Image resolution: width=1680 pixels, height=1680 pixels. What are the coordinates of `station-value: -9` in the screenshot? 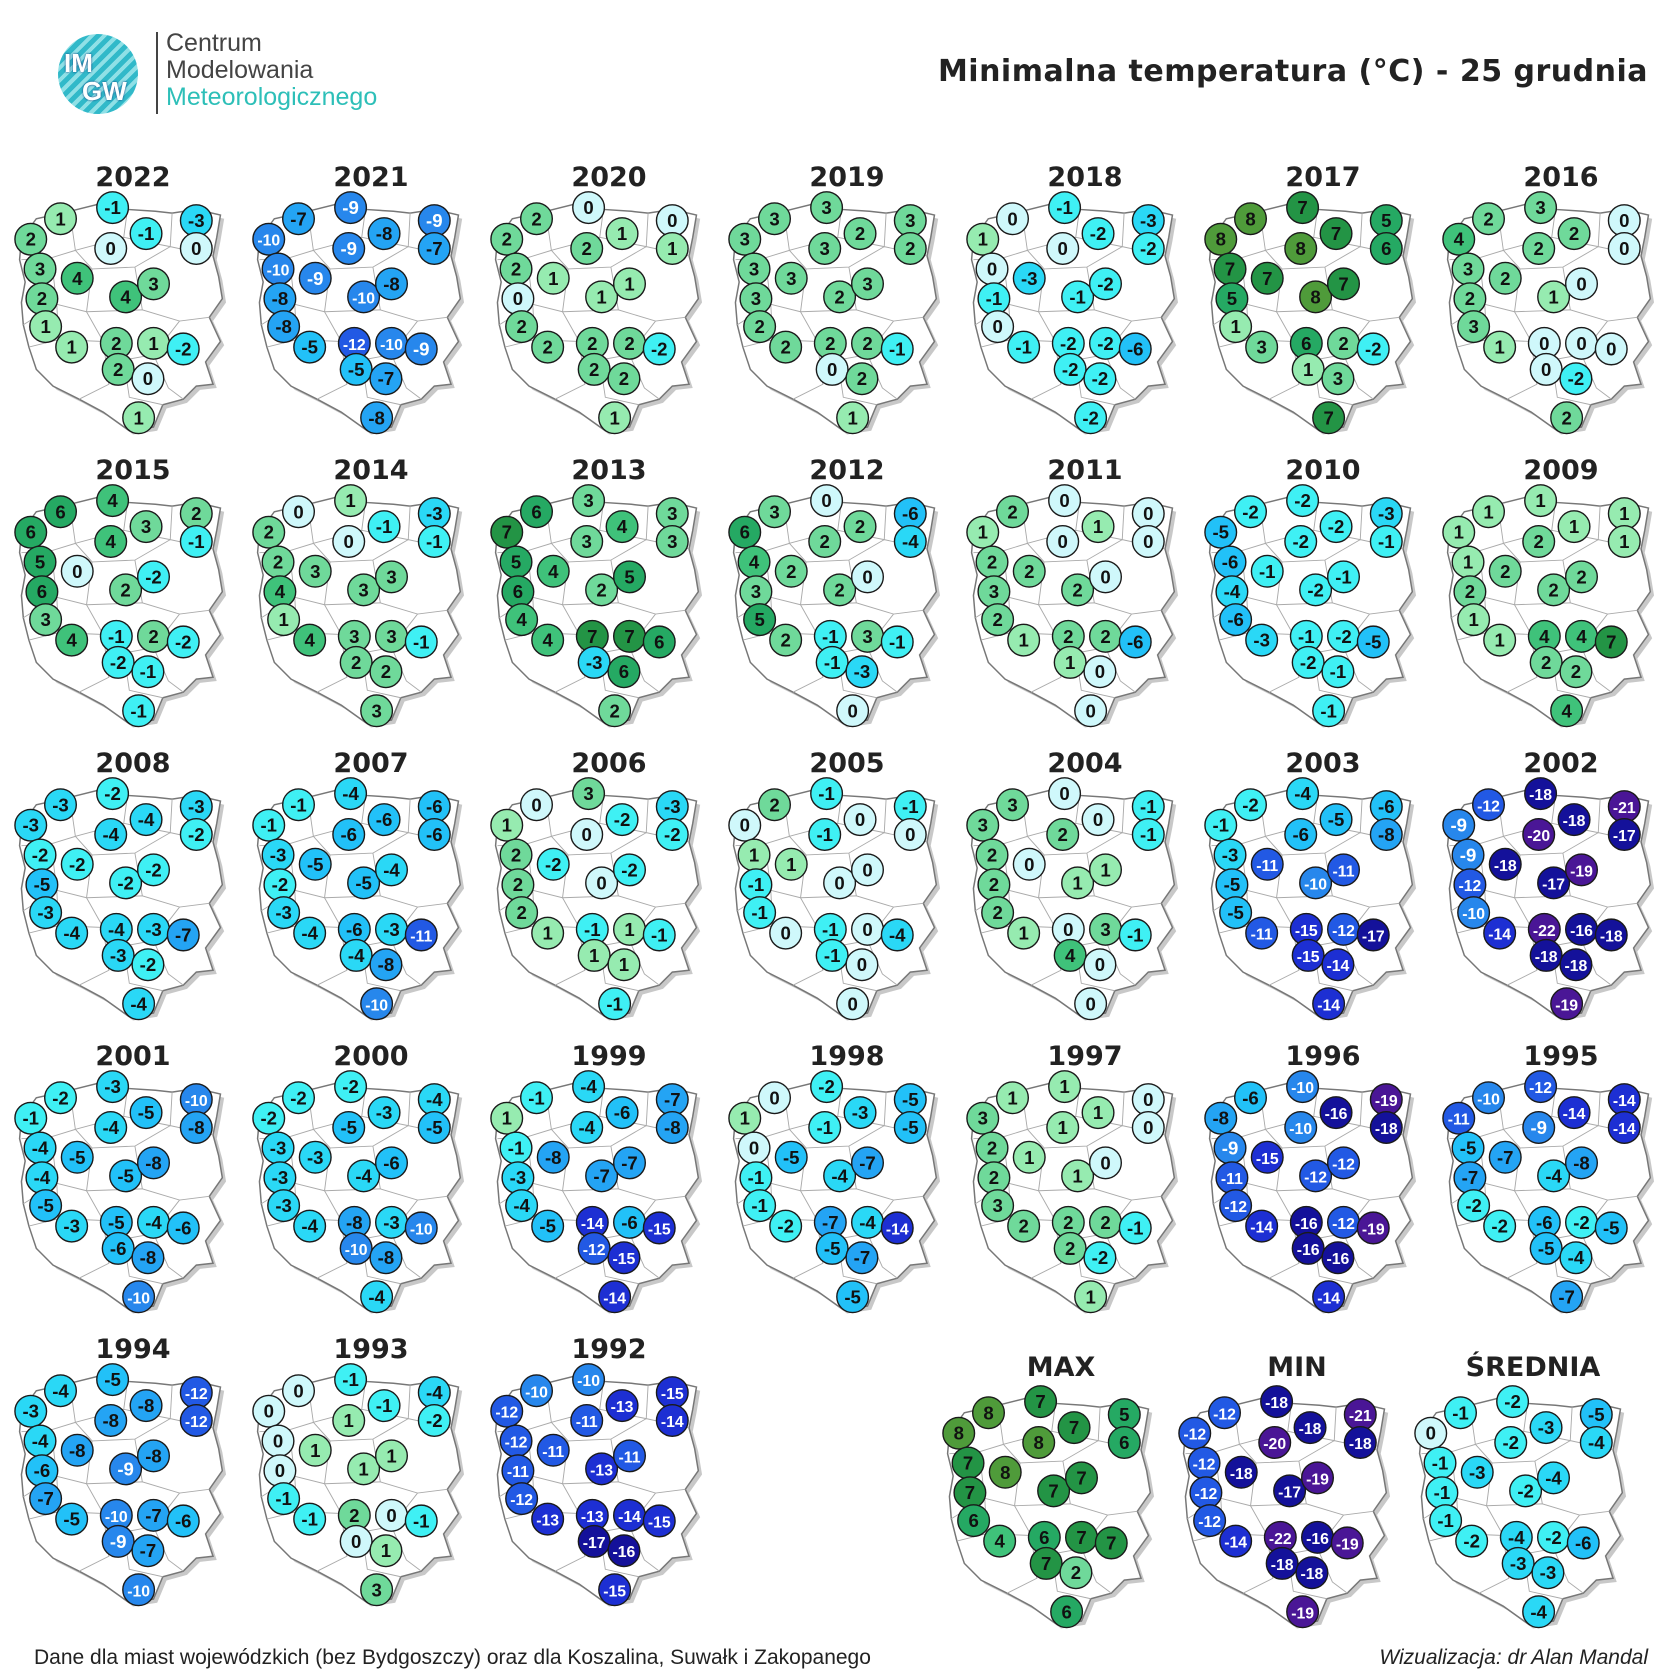 It's located at (350, 207).